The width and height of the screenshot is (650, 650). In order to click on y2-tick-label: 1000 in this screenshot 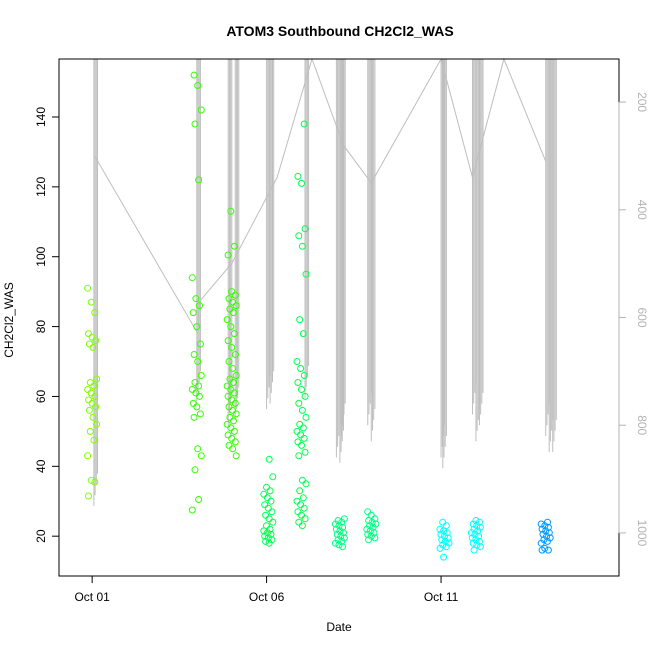, I will do `click(642, 533)`.